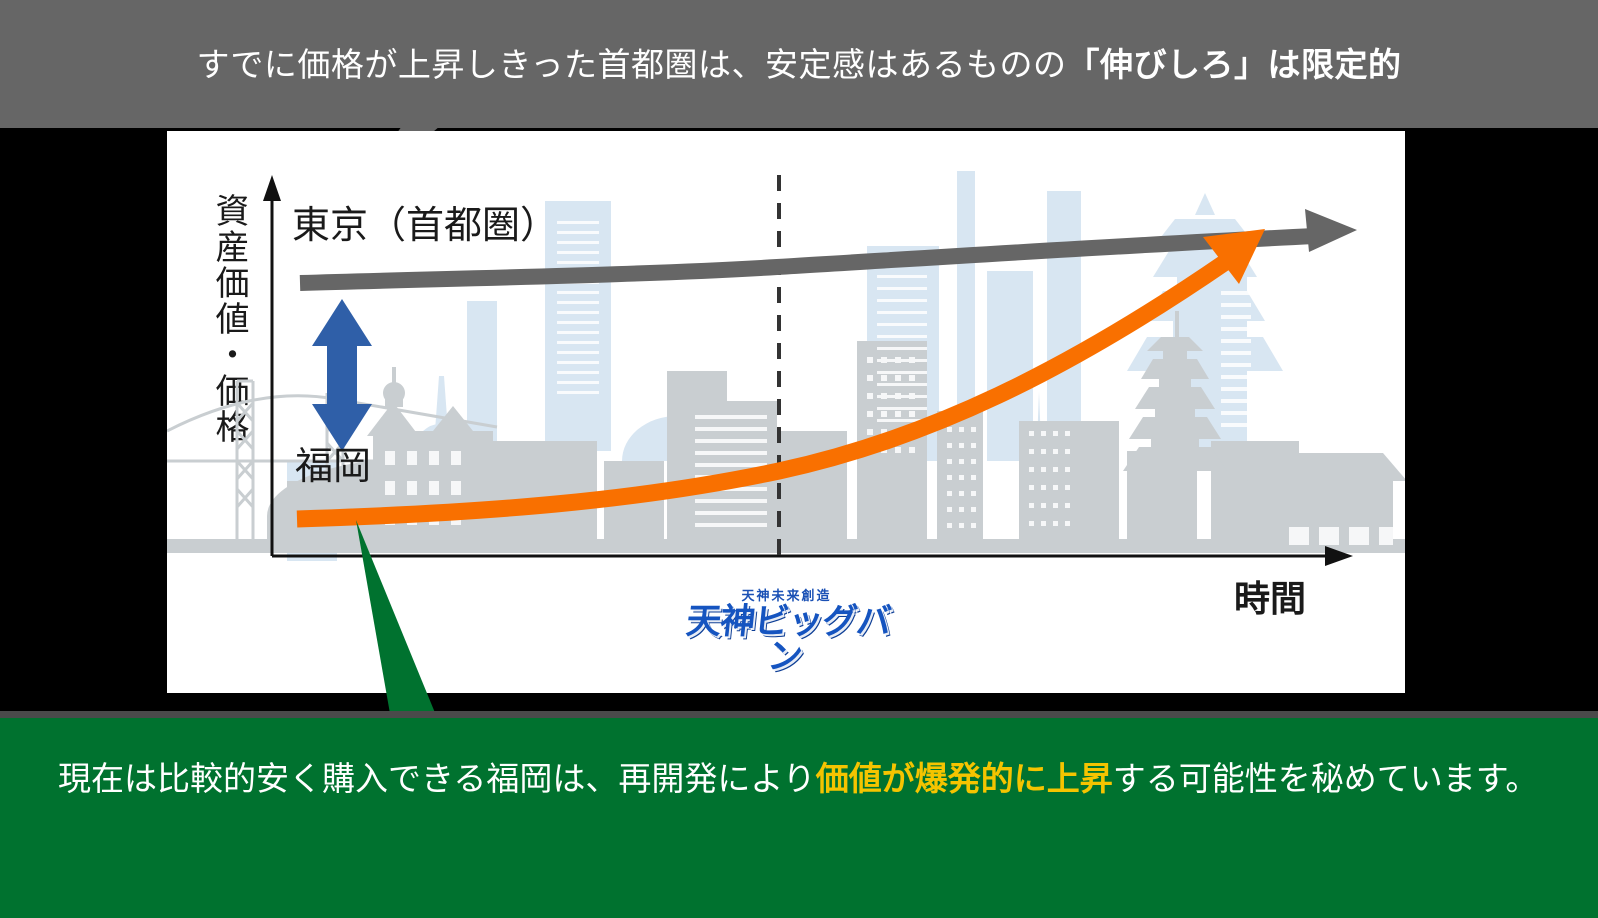  What do you see at coordinates (964, 778) in the screenshot?
I see `footer-text-highlight: 価値が爆発的に上昇` at bounding box center [964, 778].